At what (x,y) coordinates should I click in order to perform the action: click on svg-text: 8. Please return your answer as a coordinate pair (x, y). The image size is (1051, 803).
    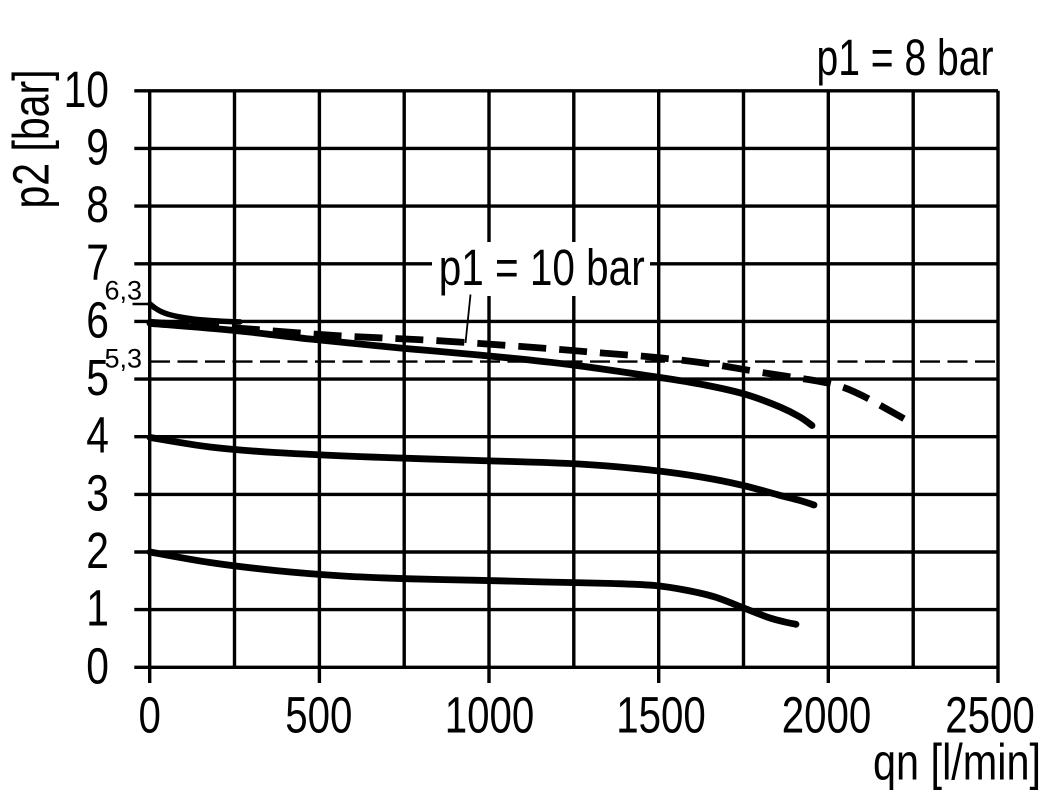
    Looking at the image, I should click on (97, 204).